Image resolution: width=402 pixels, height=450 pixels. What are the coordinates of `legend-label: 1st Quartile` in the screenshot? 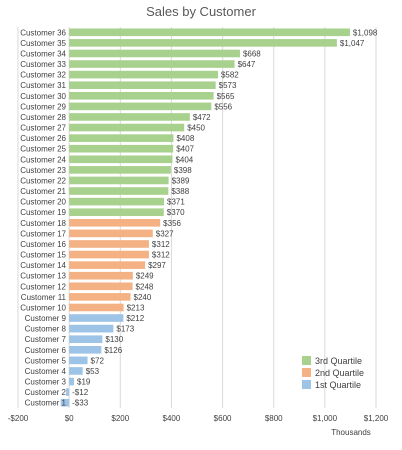 It's located at (338, 385).